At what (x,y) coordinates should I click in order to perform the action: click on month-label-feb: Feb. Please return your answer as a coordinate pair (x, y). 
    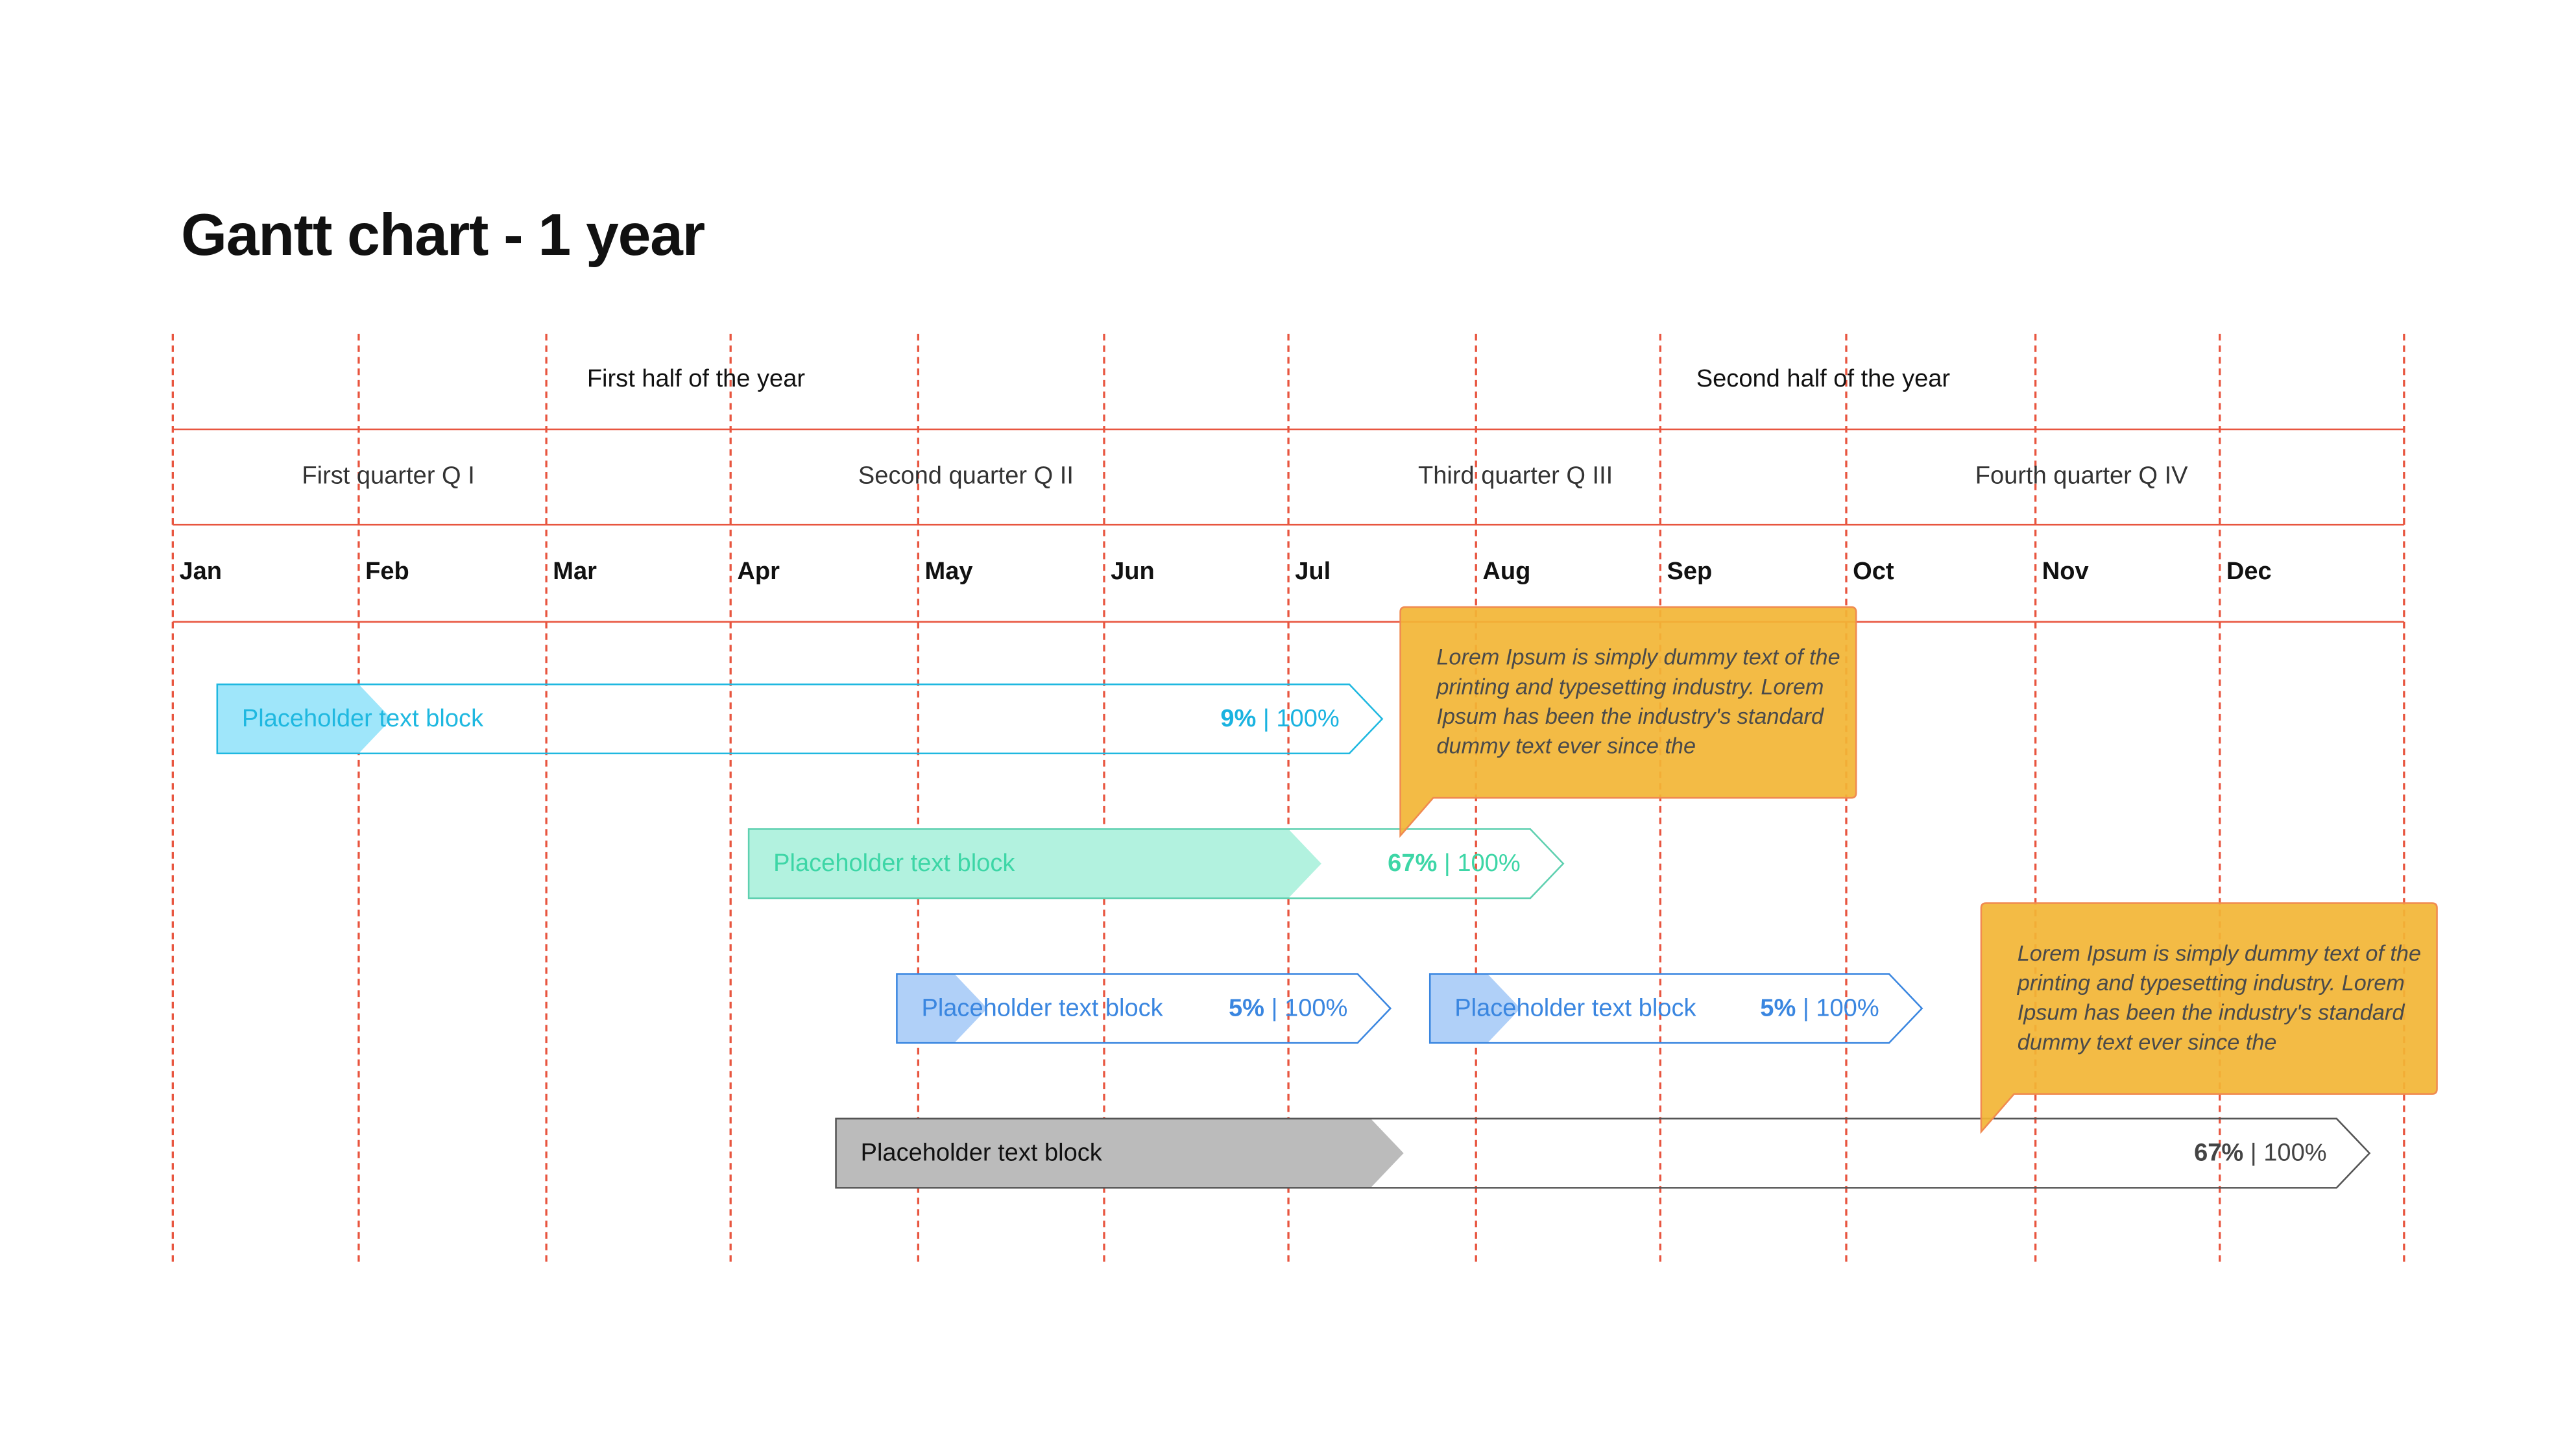
    Looking at the image, I should click on (387, 571).